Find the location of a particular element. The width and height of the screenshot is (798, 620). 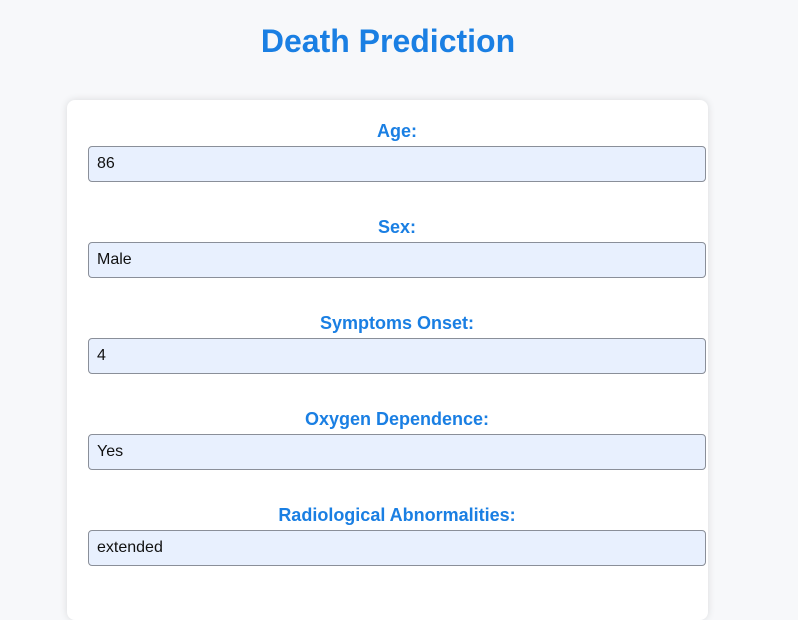

oxygen-dependence-input is located at coordinates (397, 452).